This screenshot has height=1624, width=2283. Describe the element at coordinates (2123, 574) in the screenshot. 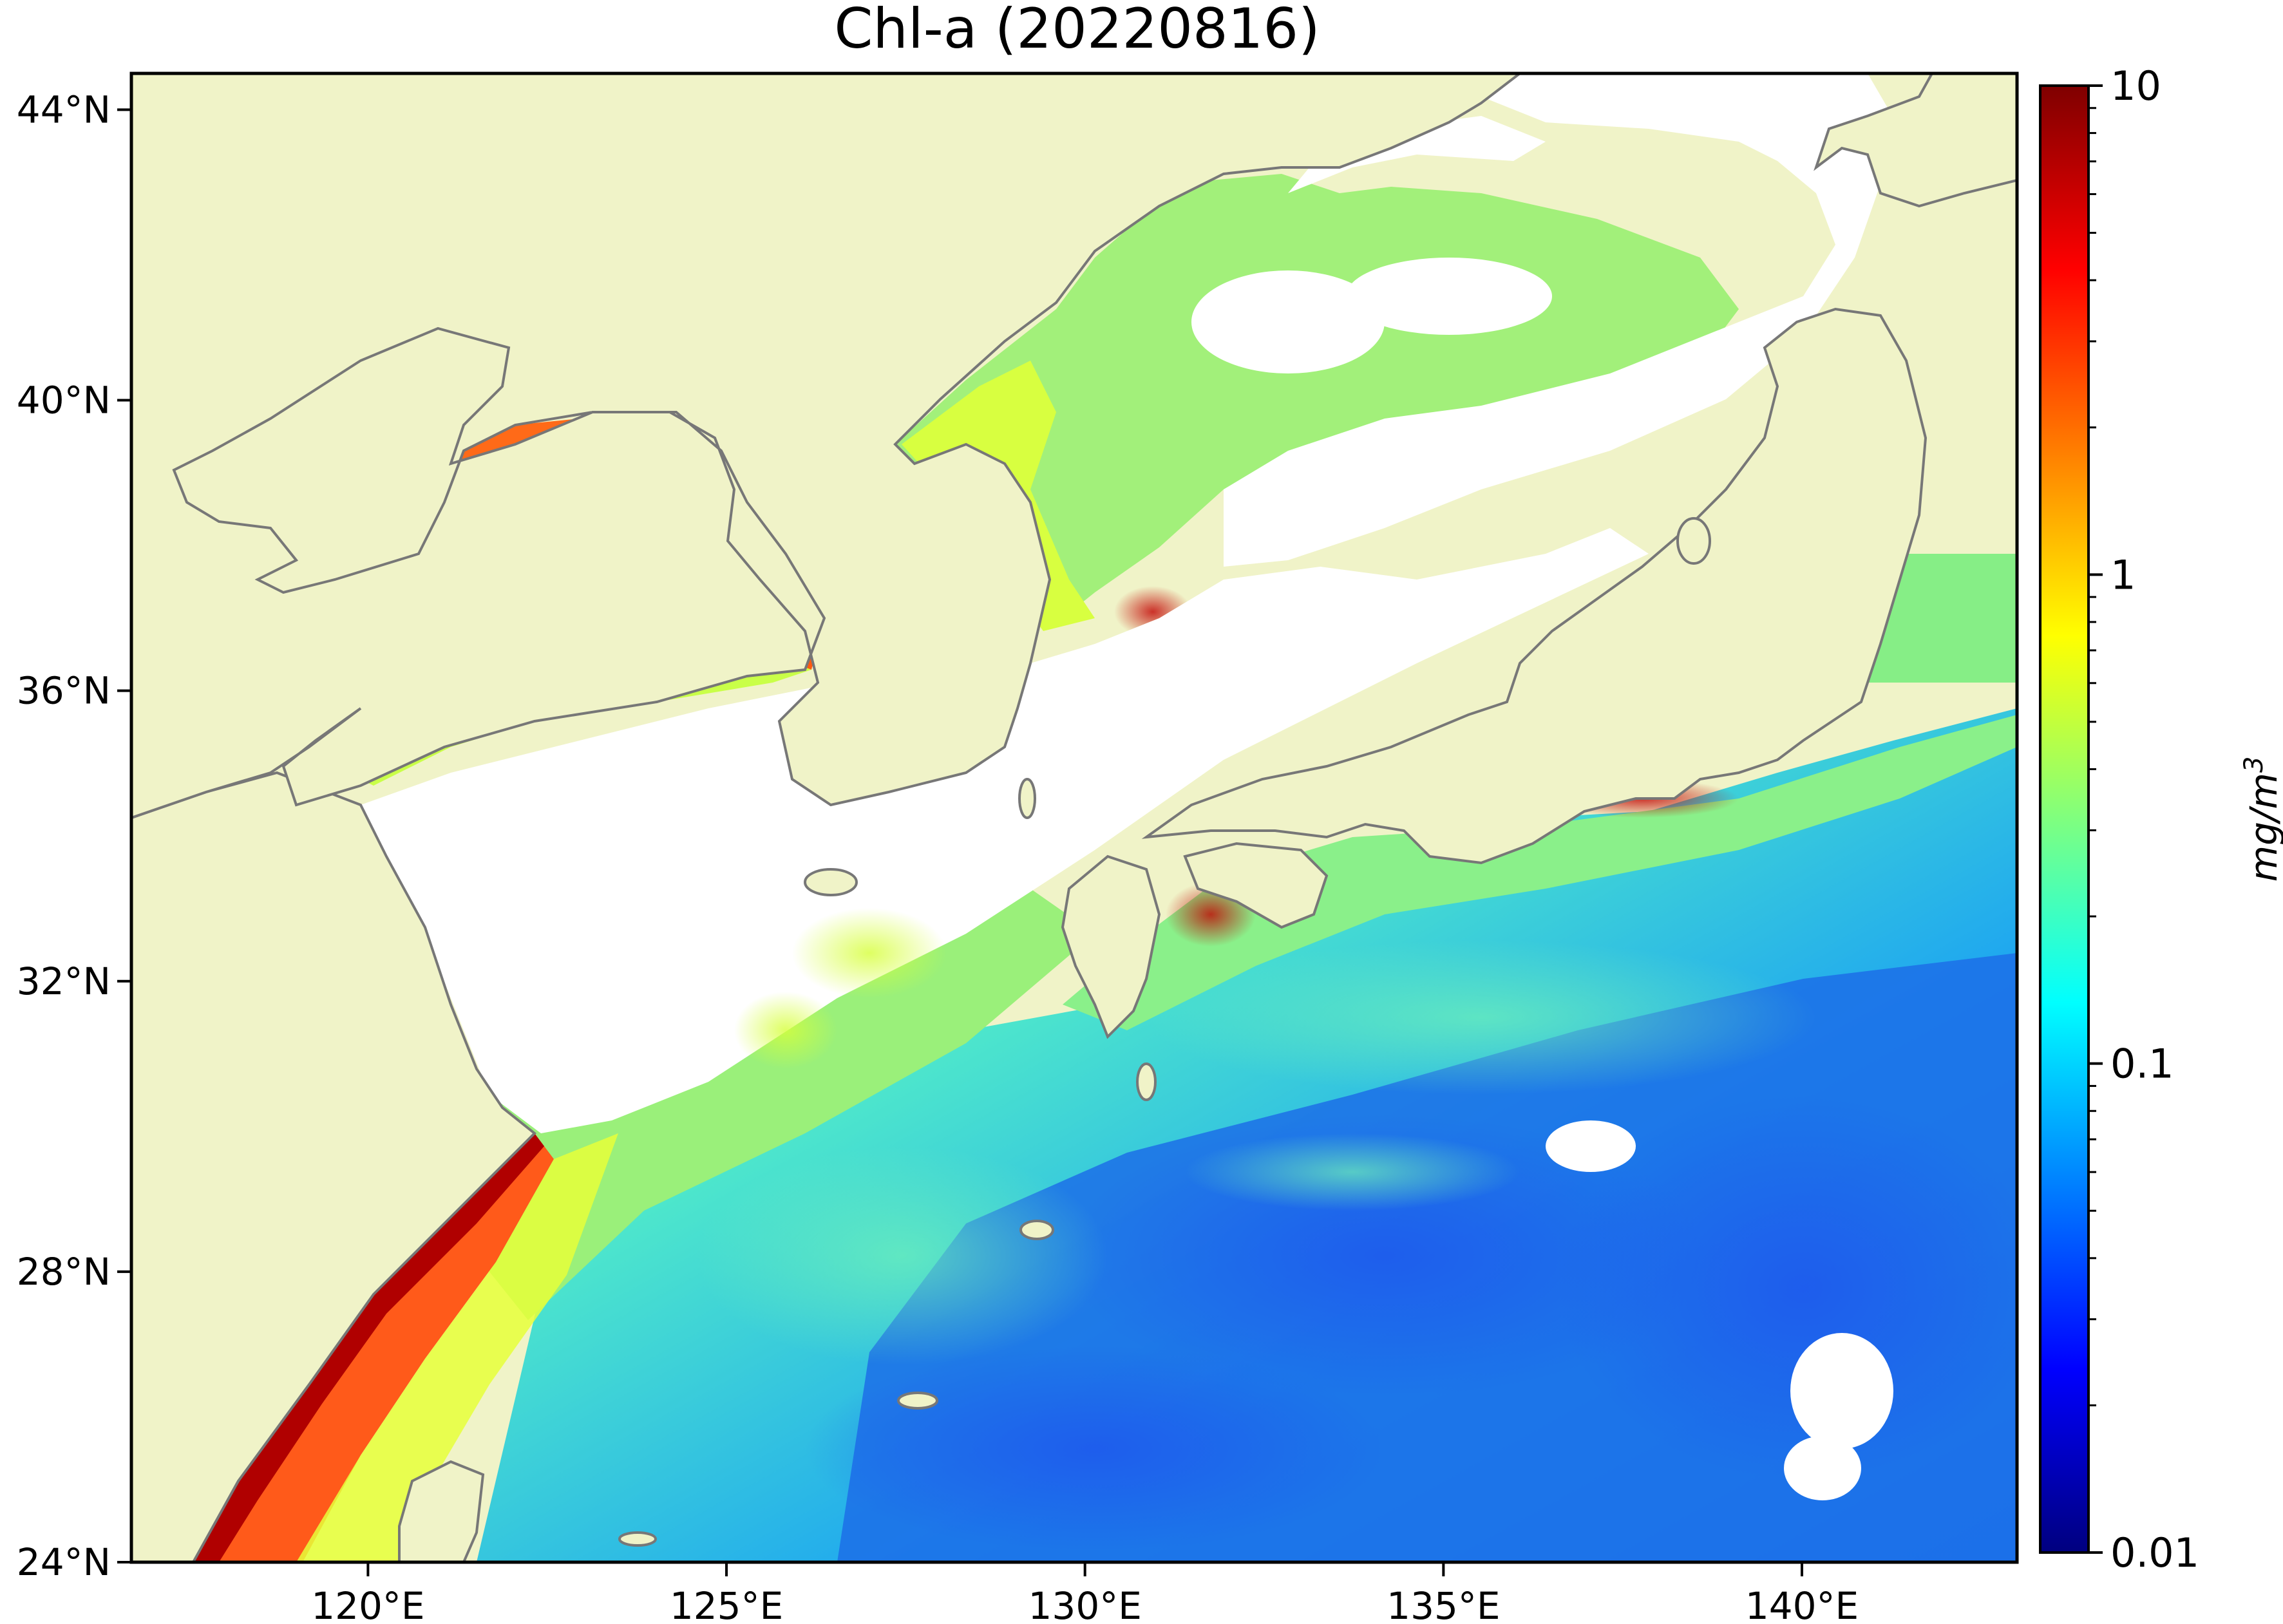

I see `colorbar-tick-label: 1` at that location.